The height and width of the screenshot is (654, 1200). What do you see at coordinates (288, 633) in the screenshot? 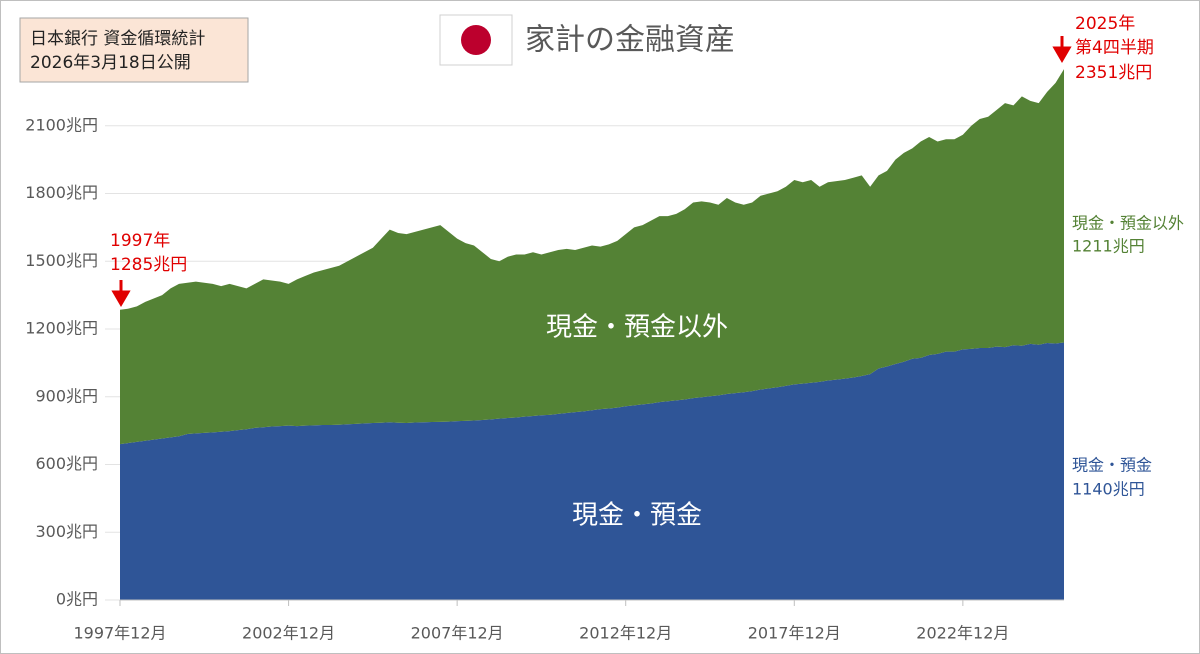
I see `x-tick-label: 2002年12月` at bounding box center [288, 633].